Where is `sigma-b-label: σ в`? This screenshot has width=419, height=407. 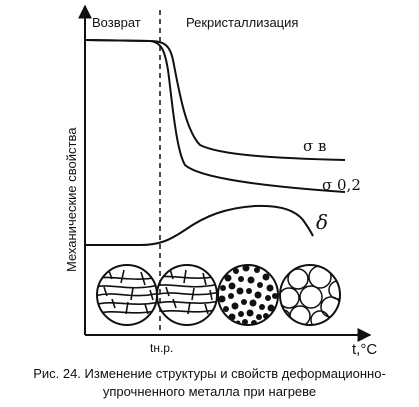 sigma-b-label: σ в is located at coordinates (314, 146).